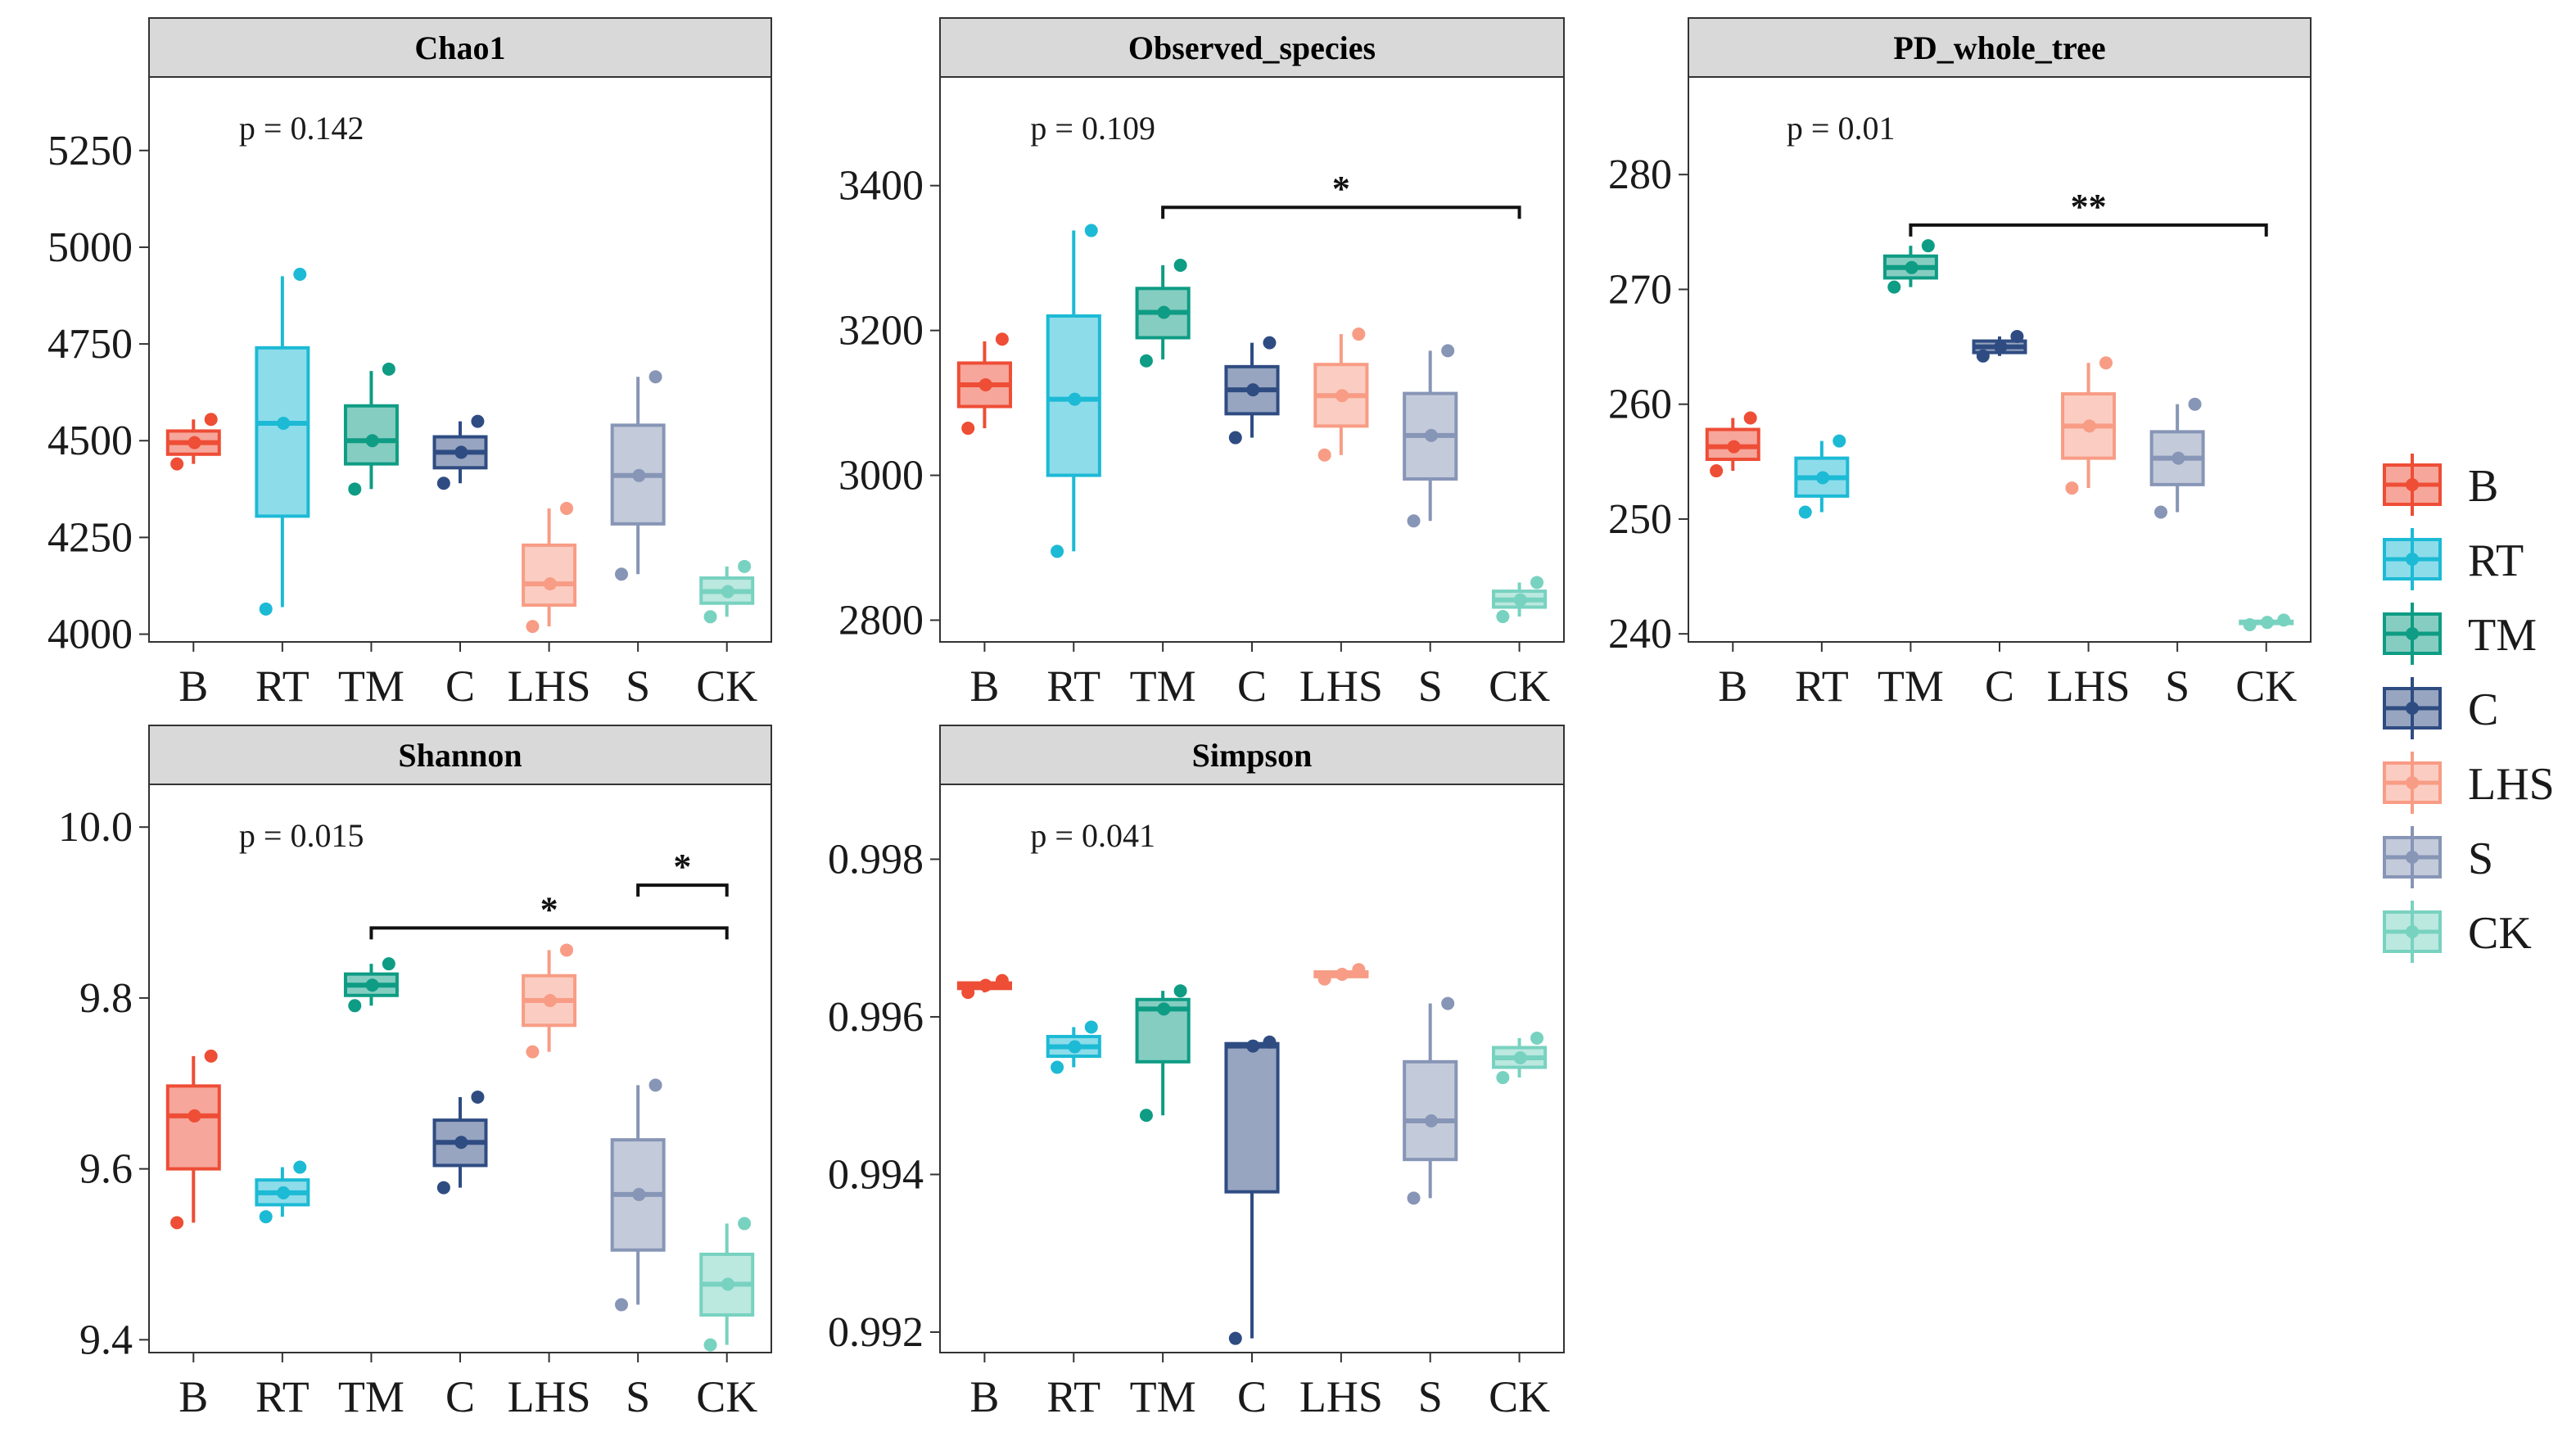 The width and height of the screenshot is (2576, 1441). Describe the element at coordinates (881, 476) in the screenshot. I see `observed-species-ytick-label: 3000` at that location.